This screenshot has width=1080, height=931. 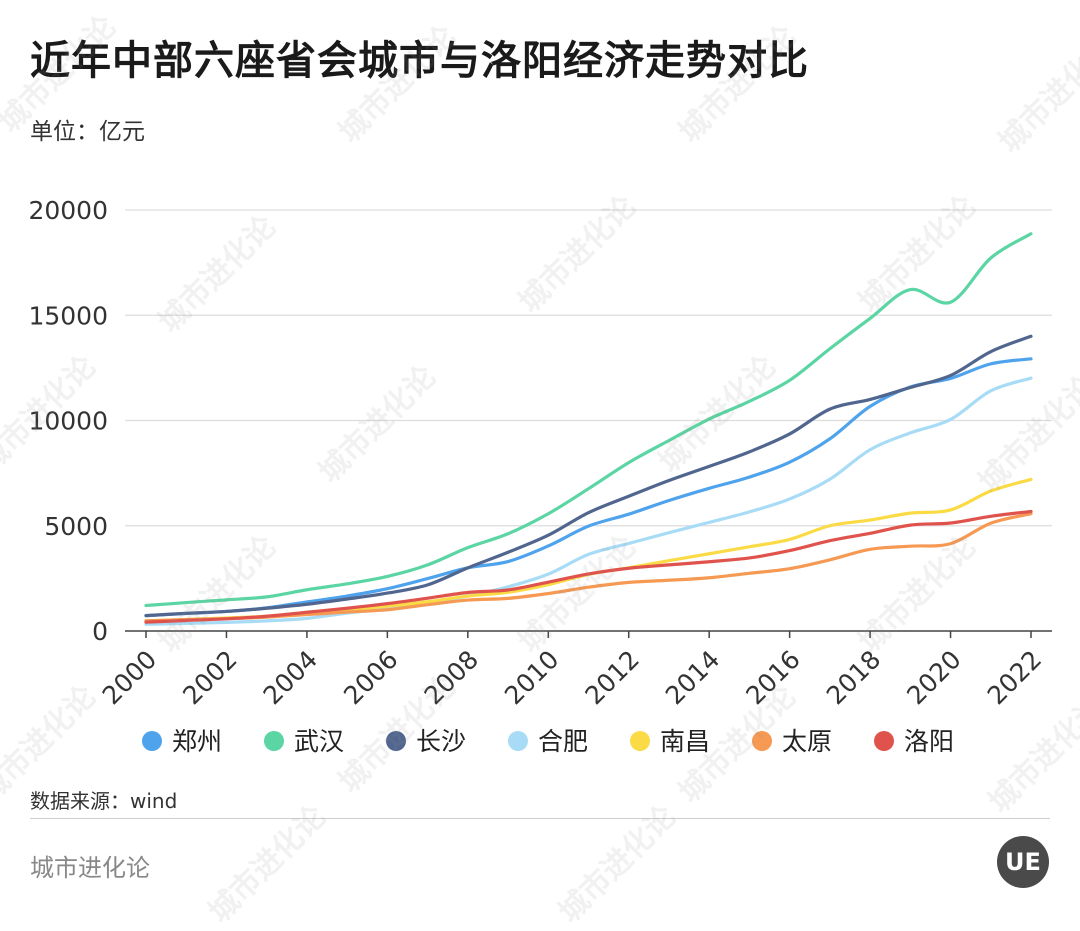 I want to click on brand-name: 城市进化论, so click(x=90, y=868).